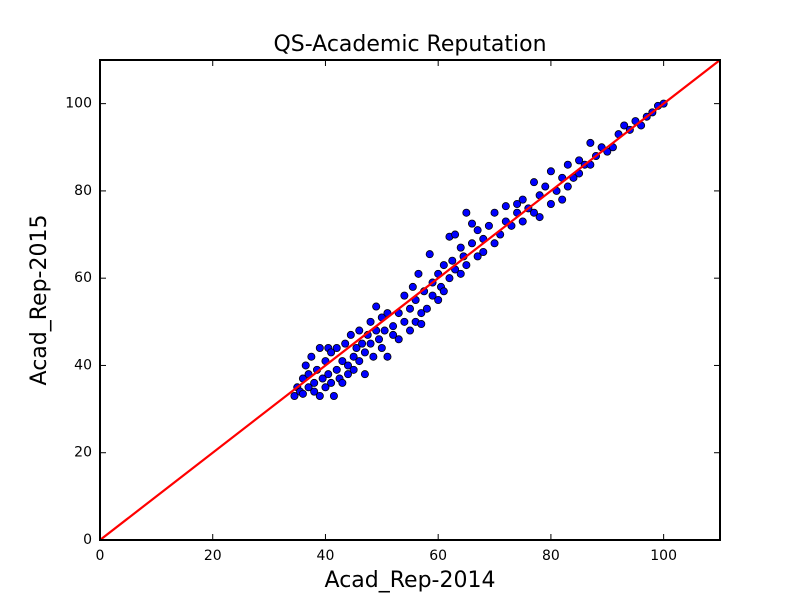 Image resolution: width=800 pixels, height=600 pixels. I want to click on chart-title: QS-Academic Reputation, so click(409, 44).